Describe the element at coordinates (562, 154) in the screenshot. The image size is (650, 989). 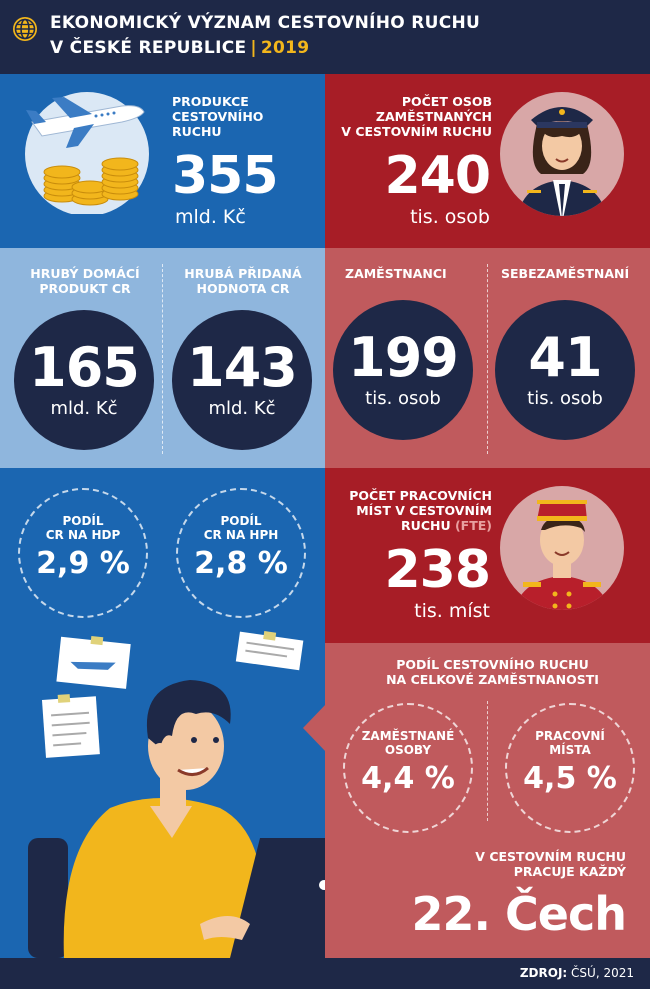
I see `pilot-illustration` at that location.